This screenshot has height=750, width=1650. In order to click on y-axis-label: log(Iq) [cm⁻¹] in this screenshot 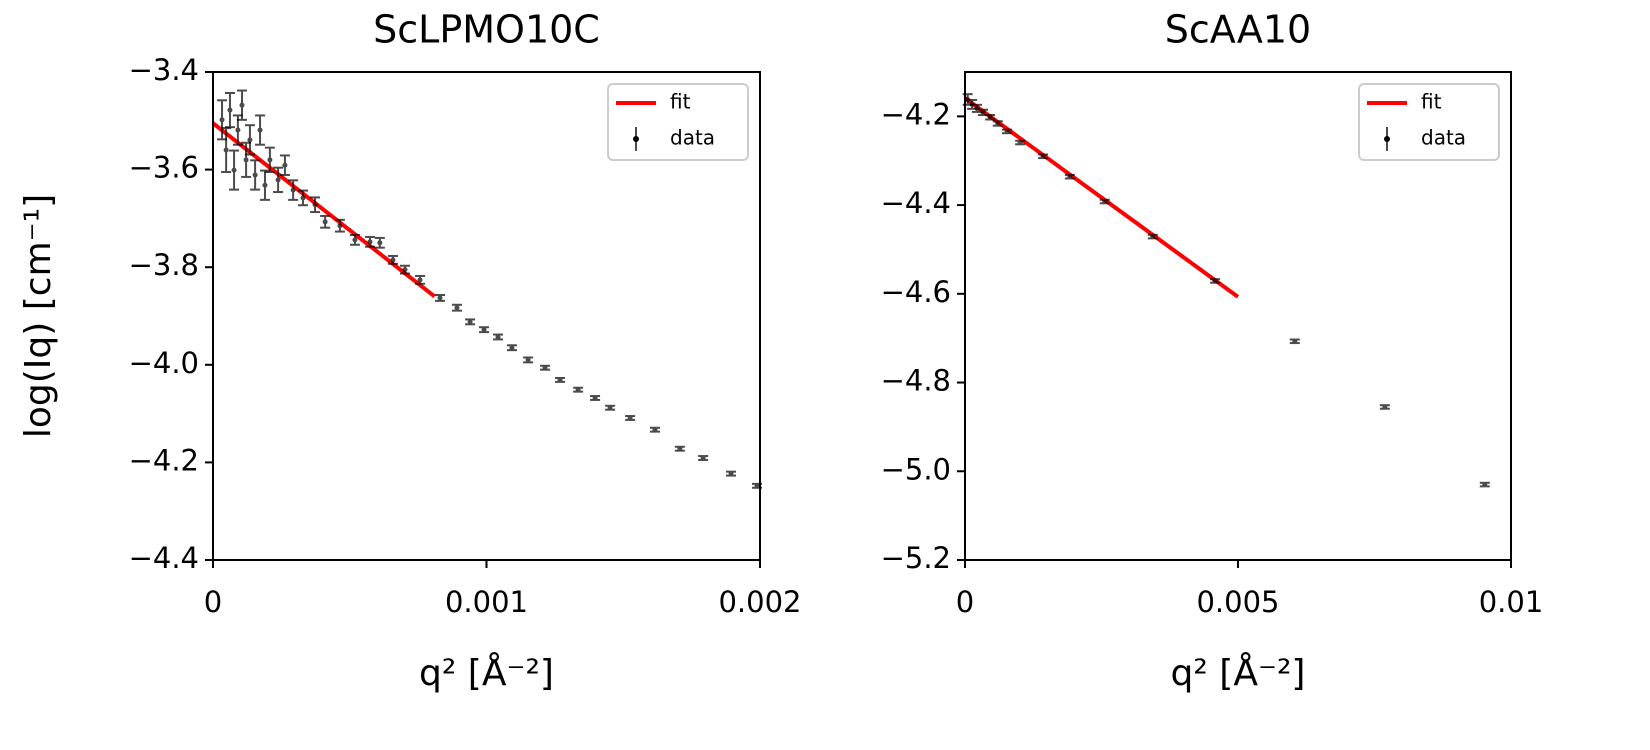, I will do `click(38, 316)`.